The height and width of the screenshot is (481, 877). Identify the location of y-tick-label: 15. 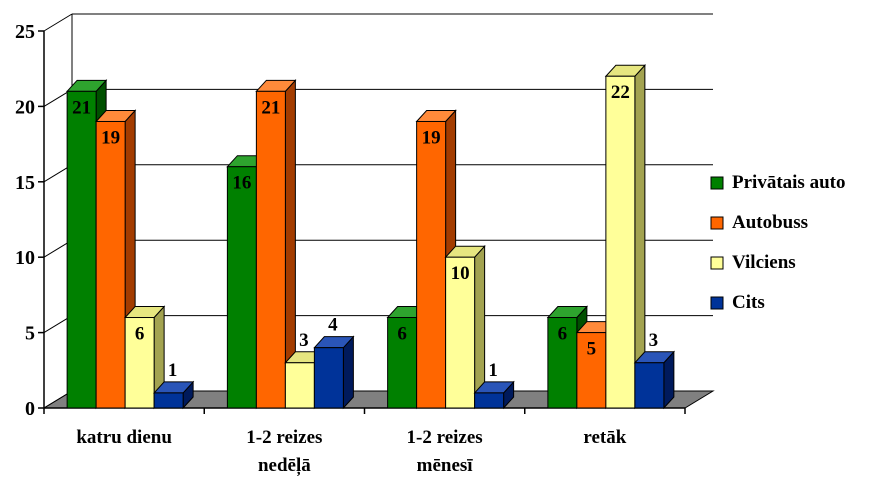
(25, 183).